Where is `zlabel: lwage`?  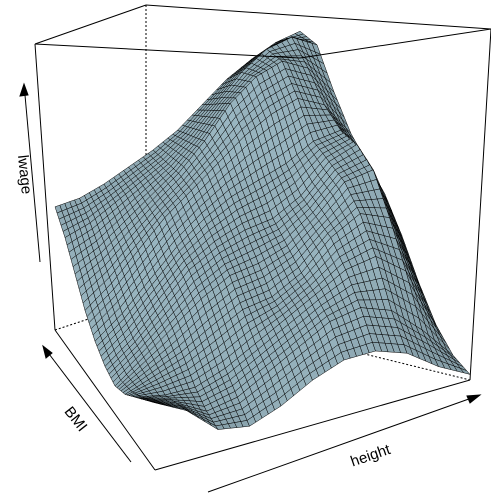
zlabel: lwage is located at coordinates (24, 174).